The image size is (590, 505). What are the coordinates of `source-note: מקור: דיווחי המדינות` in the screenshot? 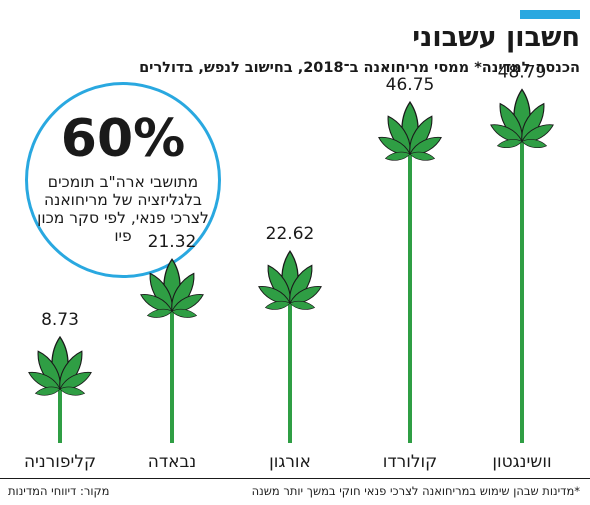 It's located at (59, 491).